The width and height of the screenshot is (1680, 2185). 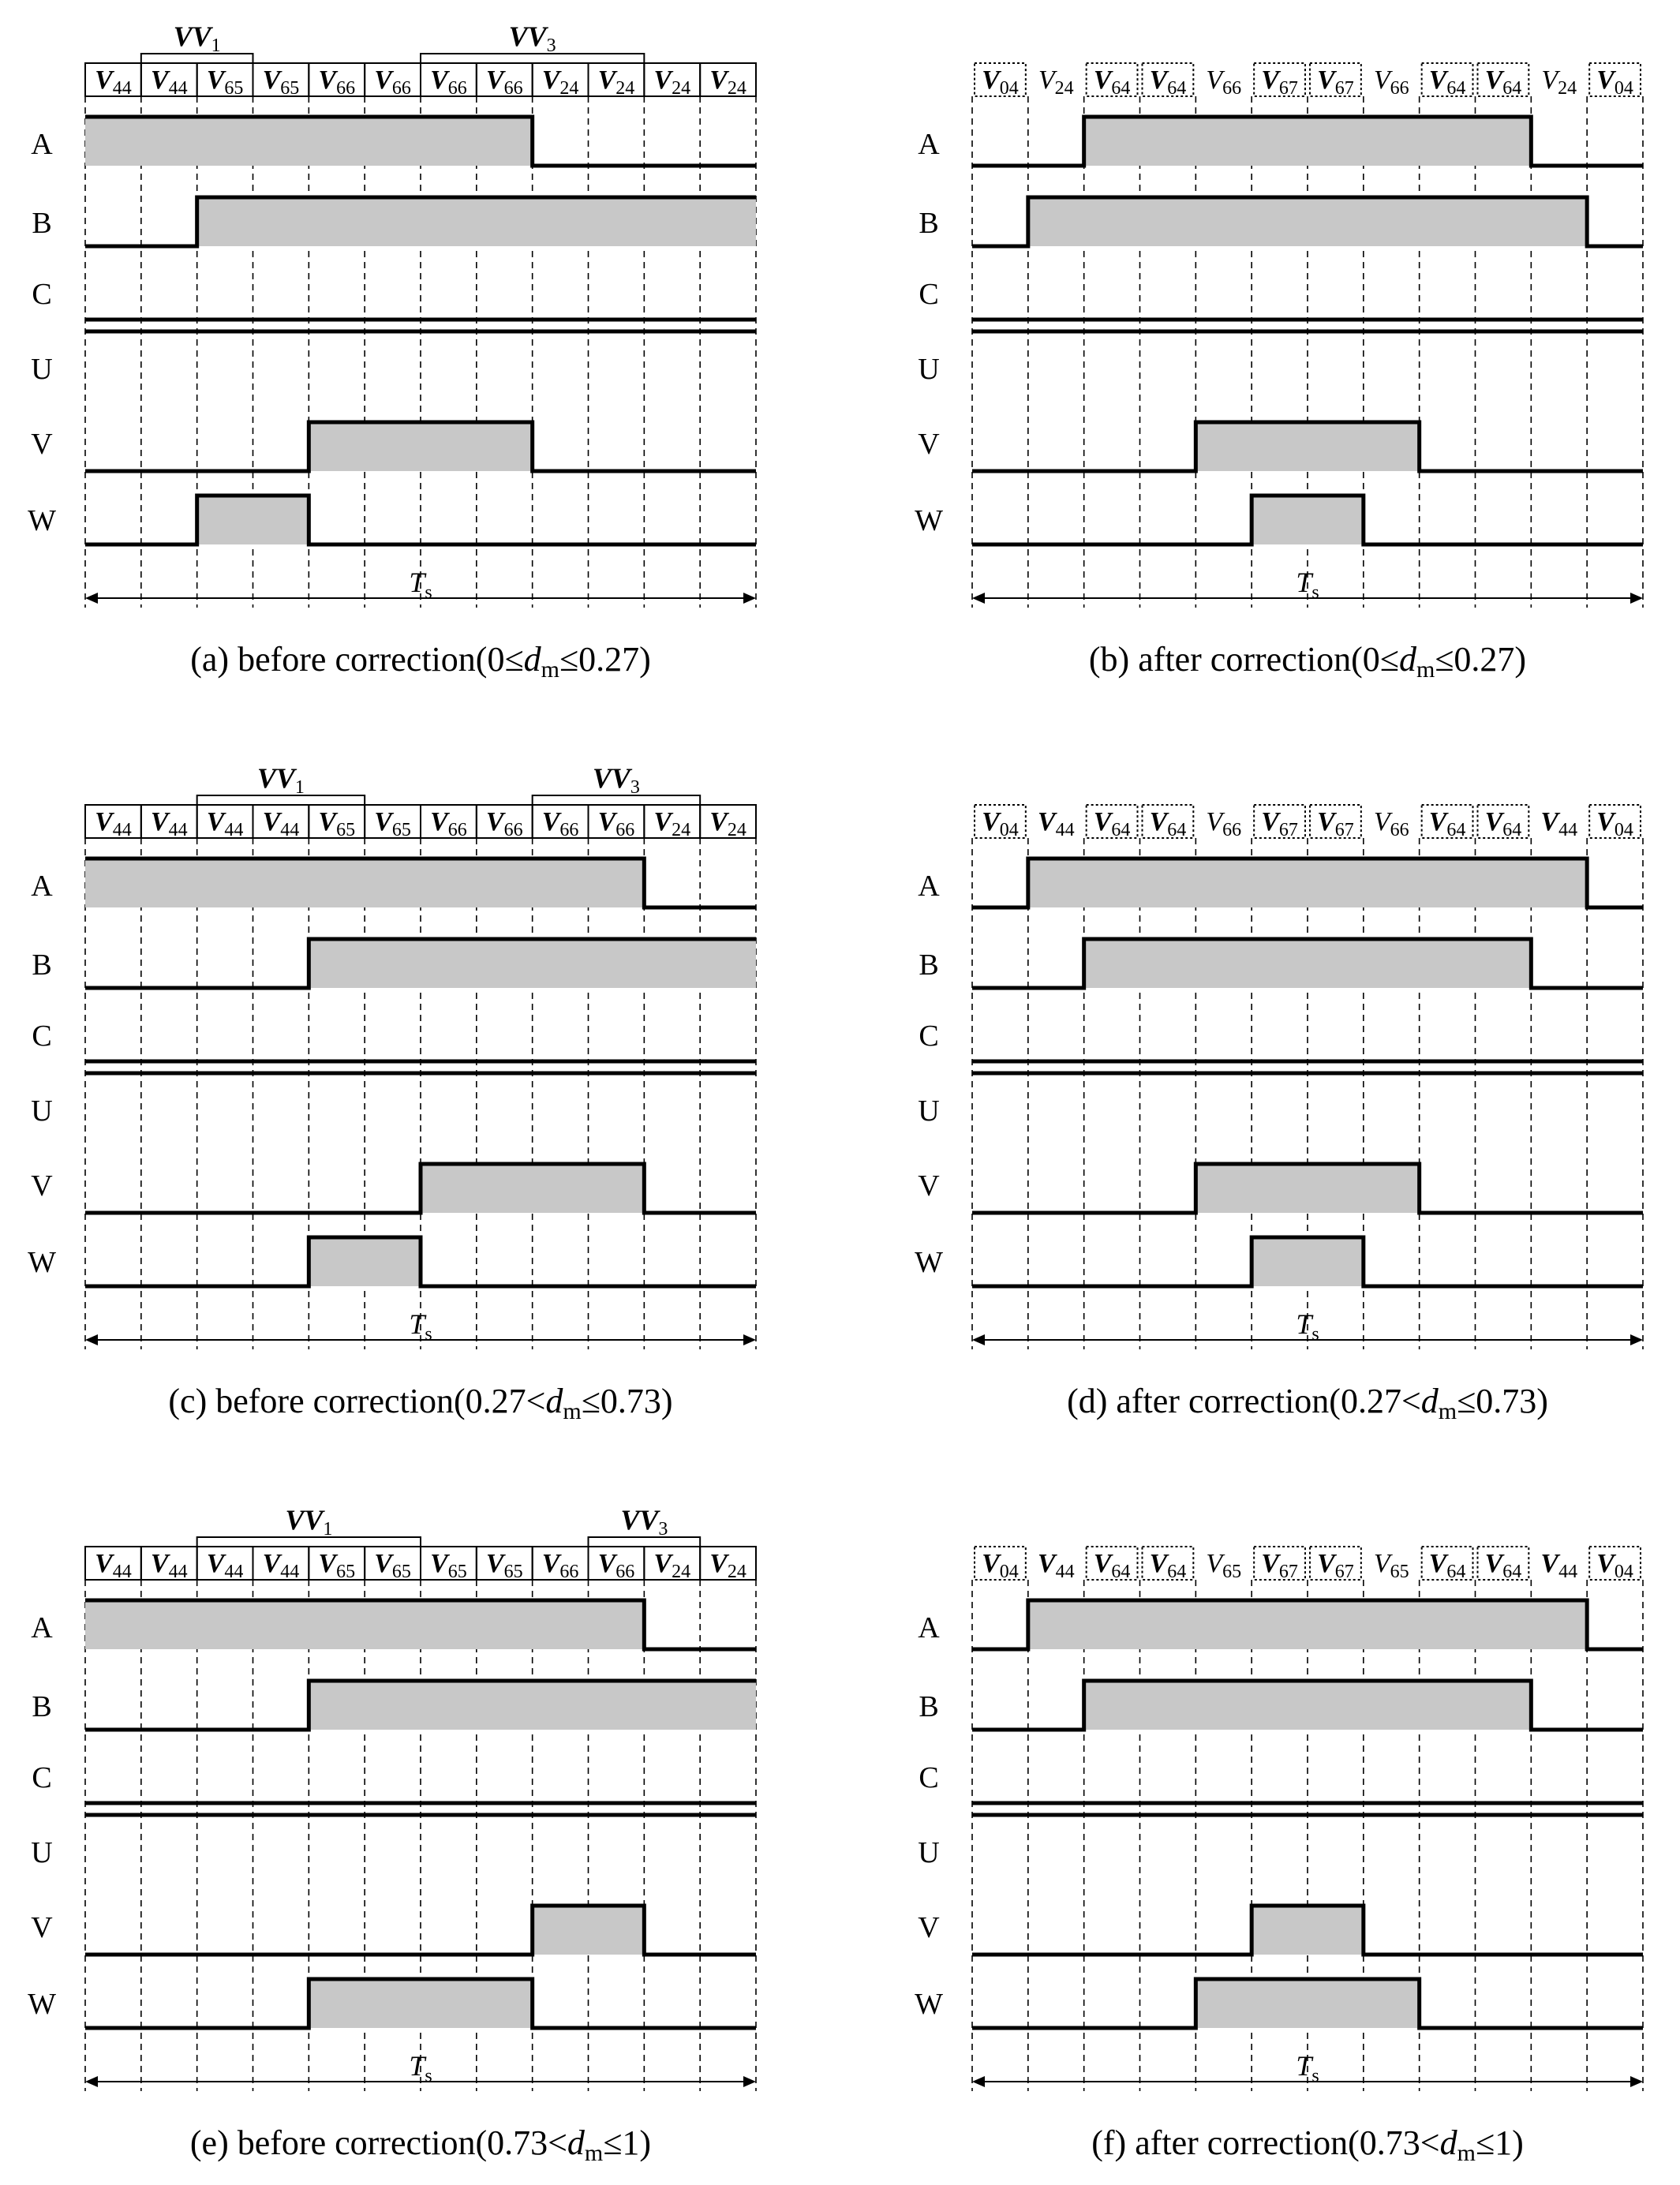 I want to click on panel-caption: (d) after correction(0.27<dm≤0.73), so click(x=1307, y=1403).